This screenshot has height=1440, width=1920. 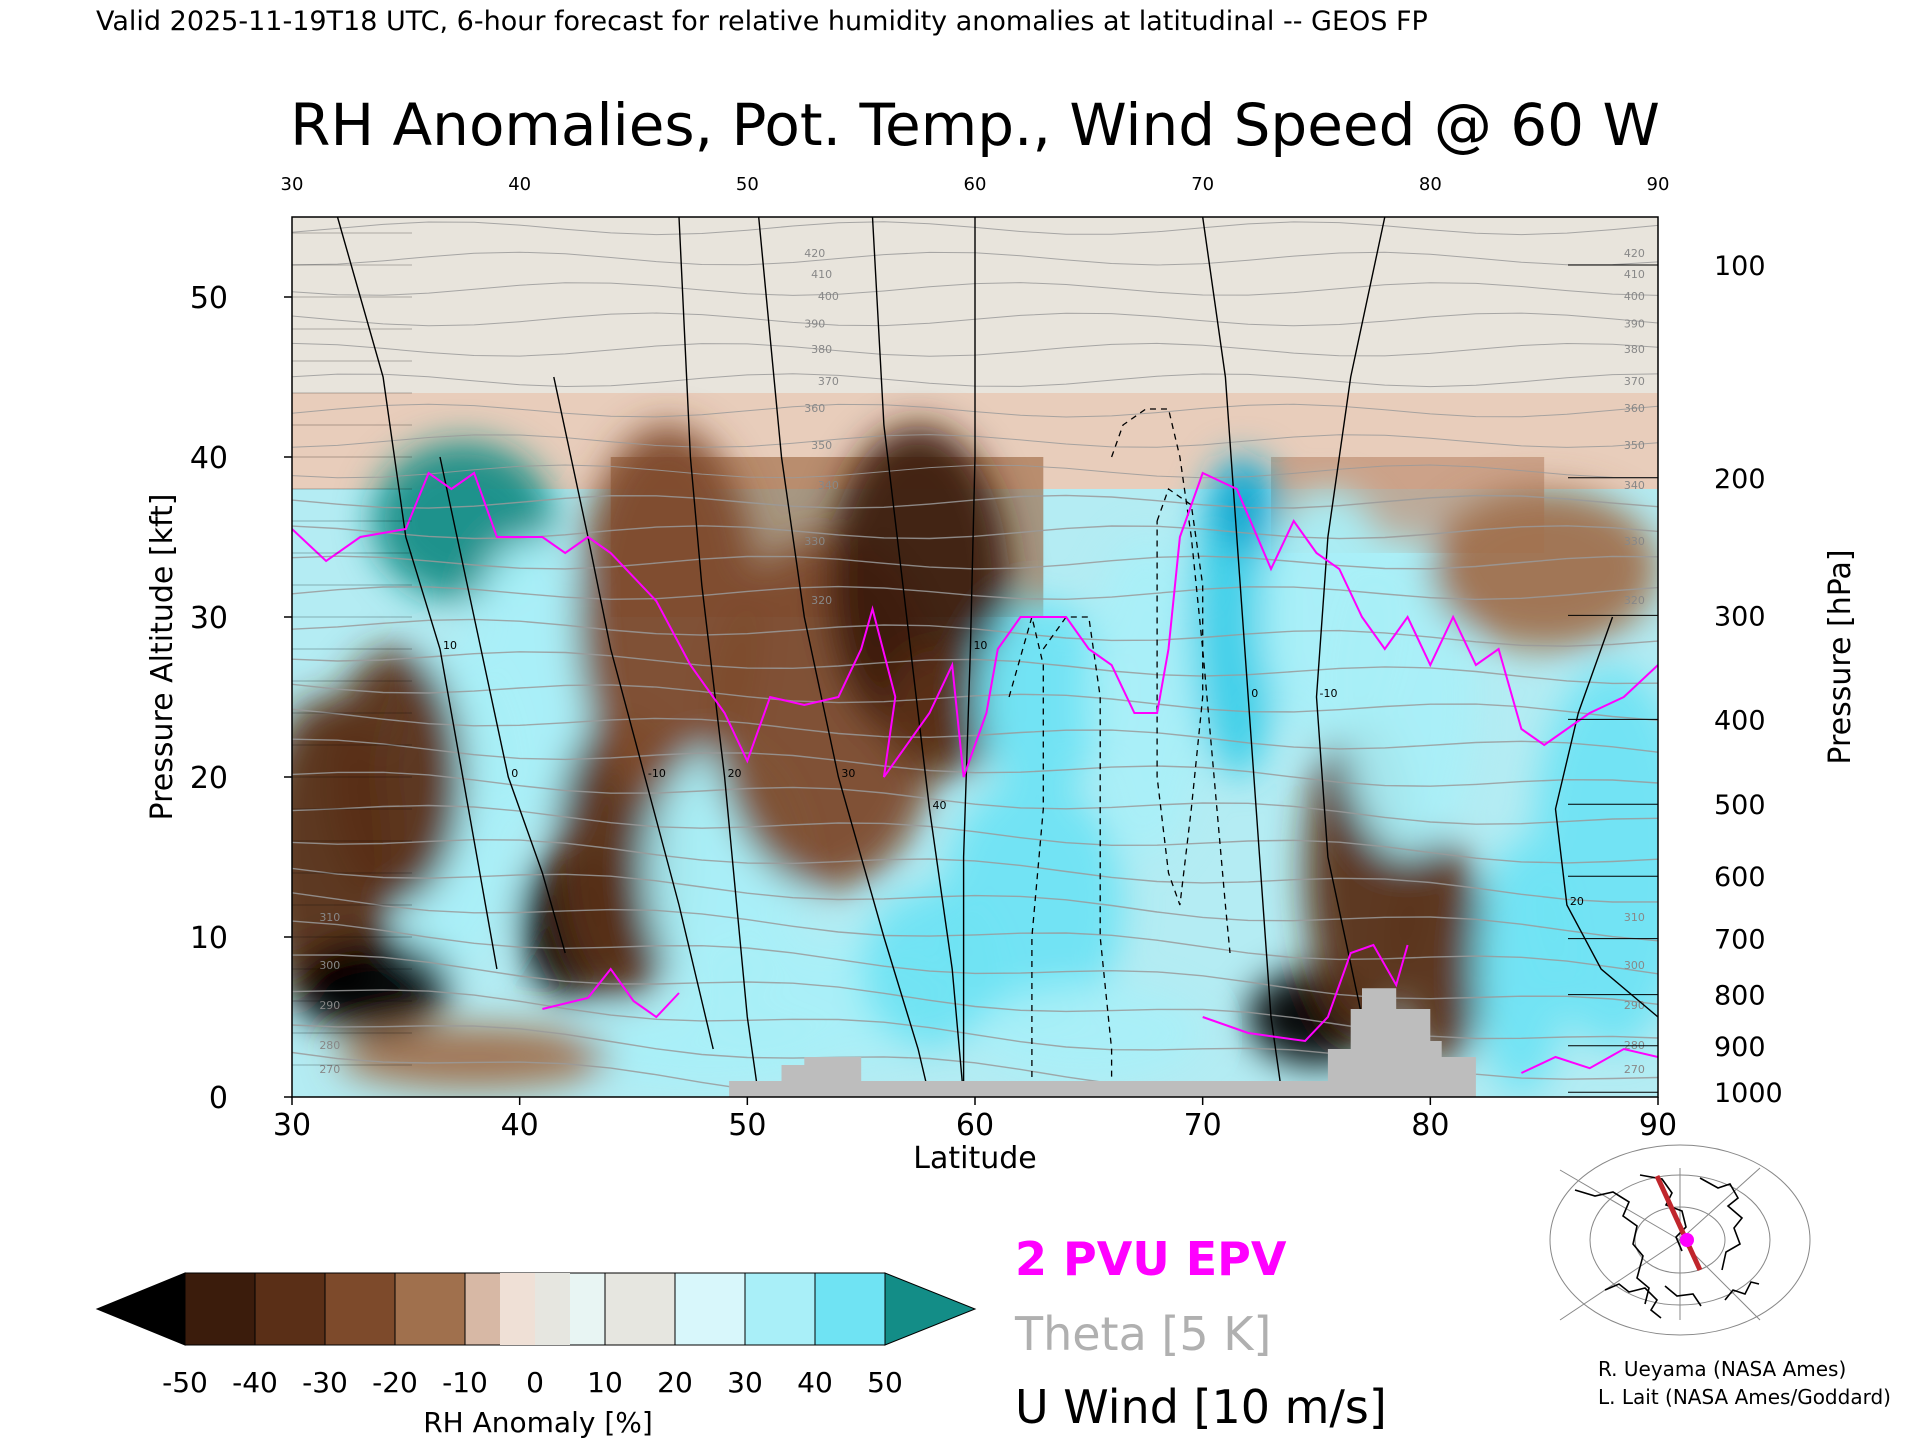 I want to click on y-axis-left-label: Pressure Altitude [kft], so click(x=162, y=657).